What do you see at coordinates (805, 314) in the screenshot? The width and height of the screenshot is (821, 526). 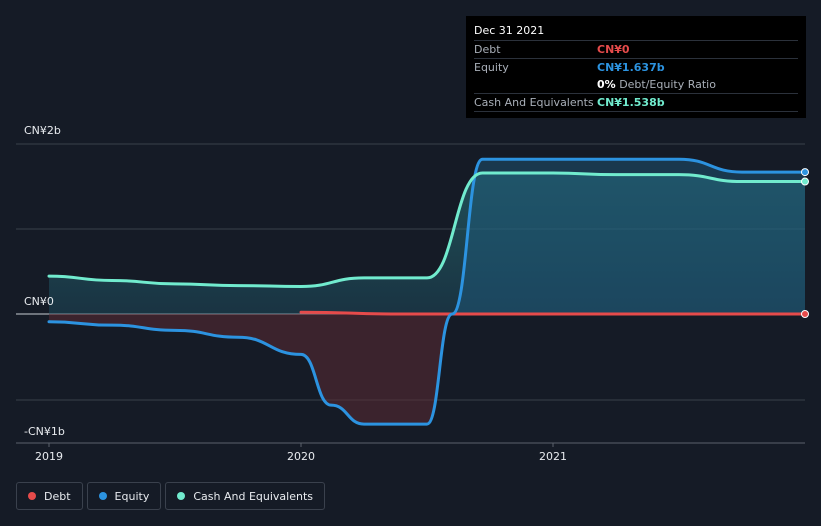 I see `series-endpoint-debt` at bounding box center [805, 314].